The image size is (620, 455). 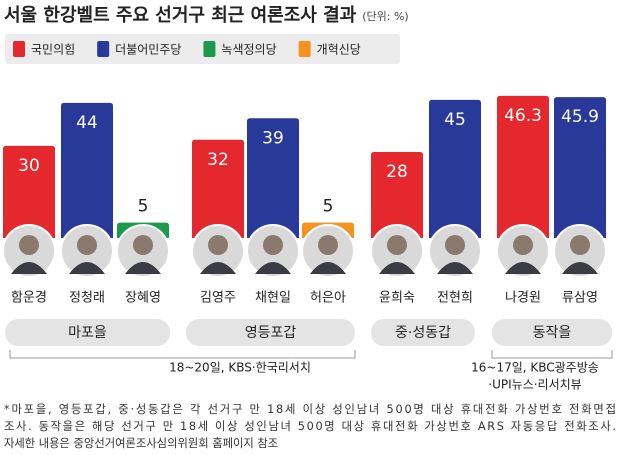 I want to click on value-label: 46.3, so click(x=523, y=116).